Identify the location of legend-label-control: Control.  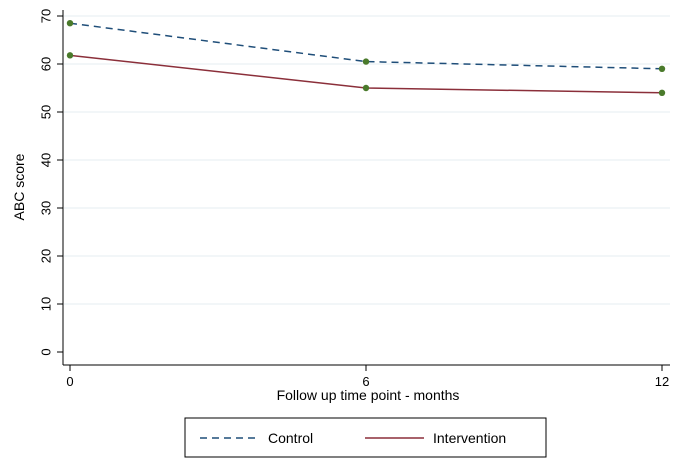
(290, 438).